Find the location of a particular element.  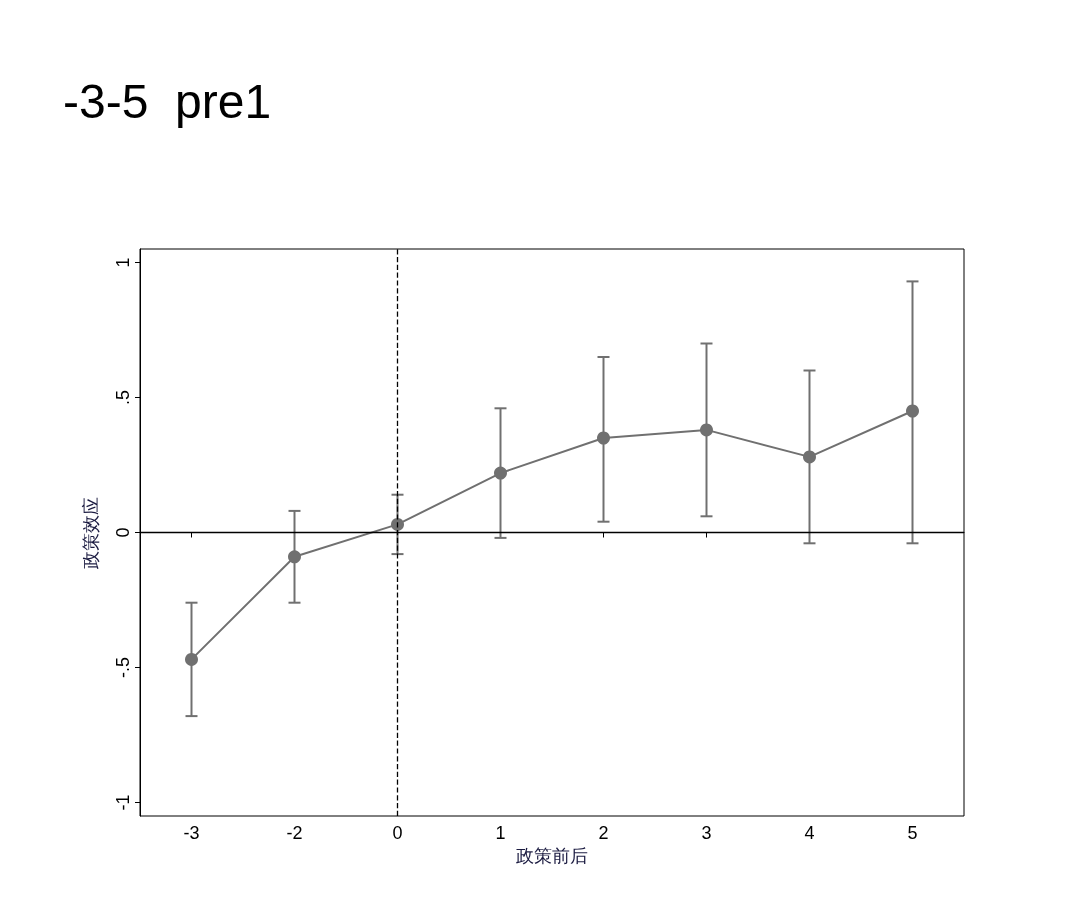

x-tick-label: -3 is located at coordinates (191, 833).